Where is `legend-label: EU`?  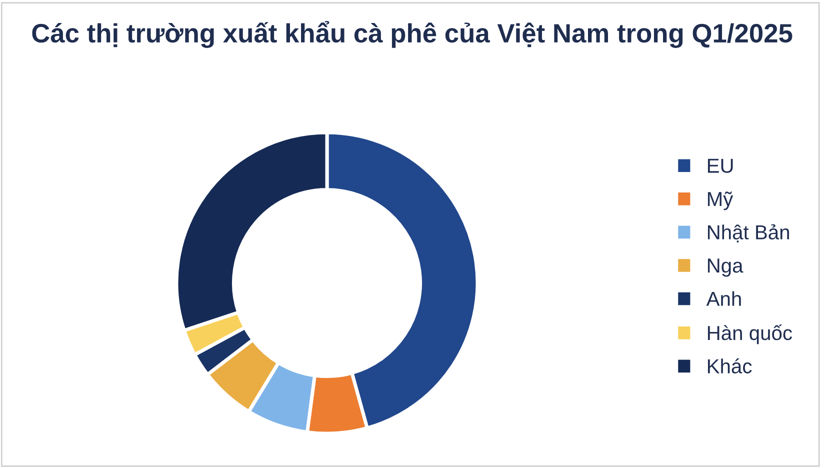 legend-label: EU is located at coordinates (720, 165).